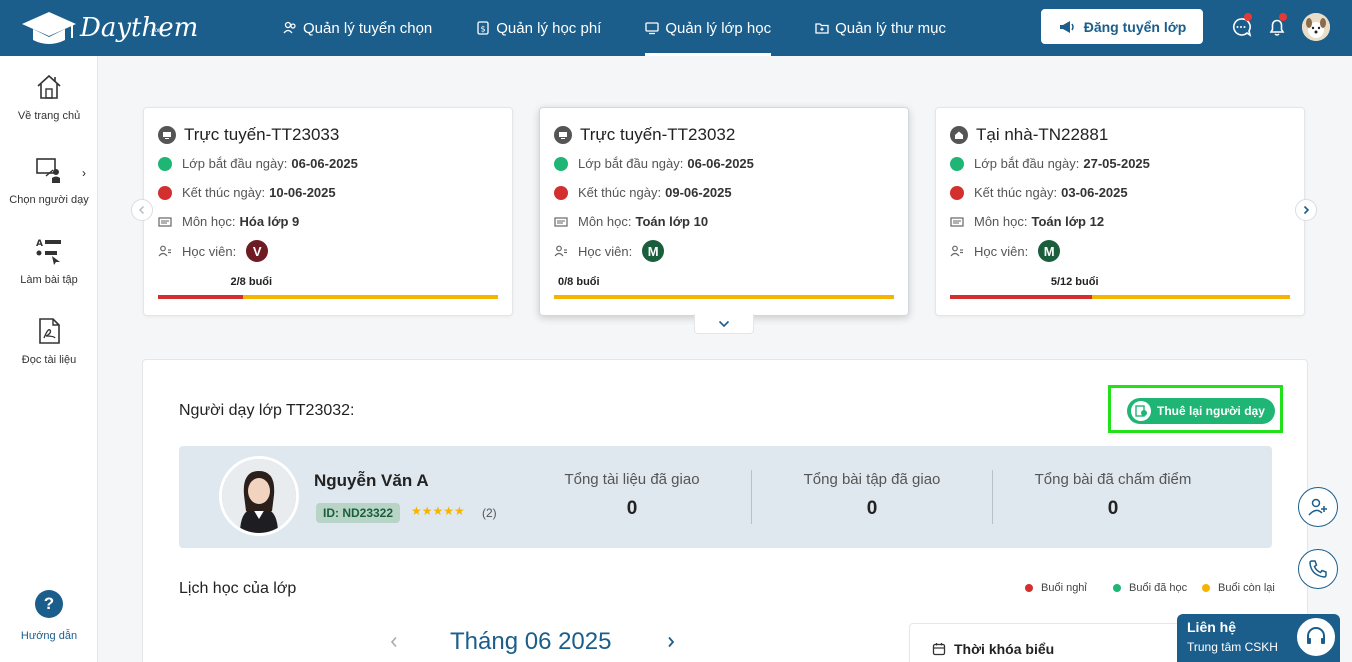  Describe the element at coordinates (1277, 27) in the screenshot. I see `bell-icon` at that location.